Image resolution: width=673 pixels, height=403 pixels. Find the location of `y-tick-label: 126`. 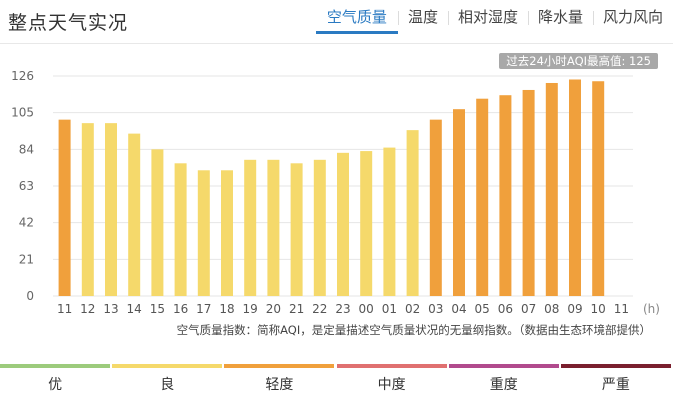

y-tick-label: 126 is located at coordinates (22, 76).